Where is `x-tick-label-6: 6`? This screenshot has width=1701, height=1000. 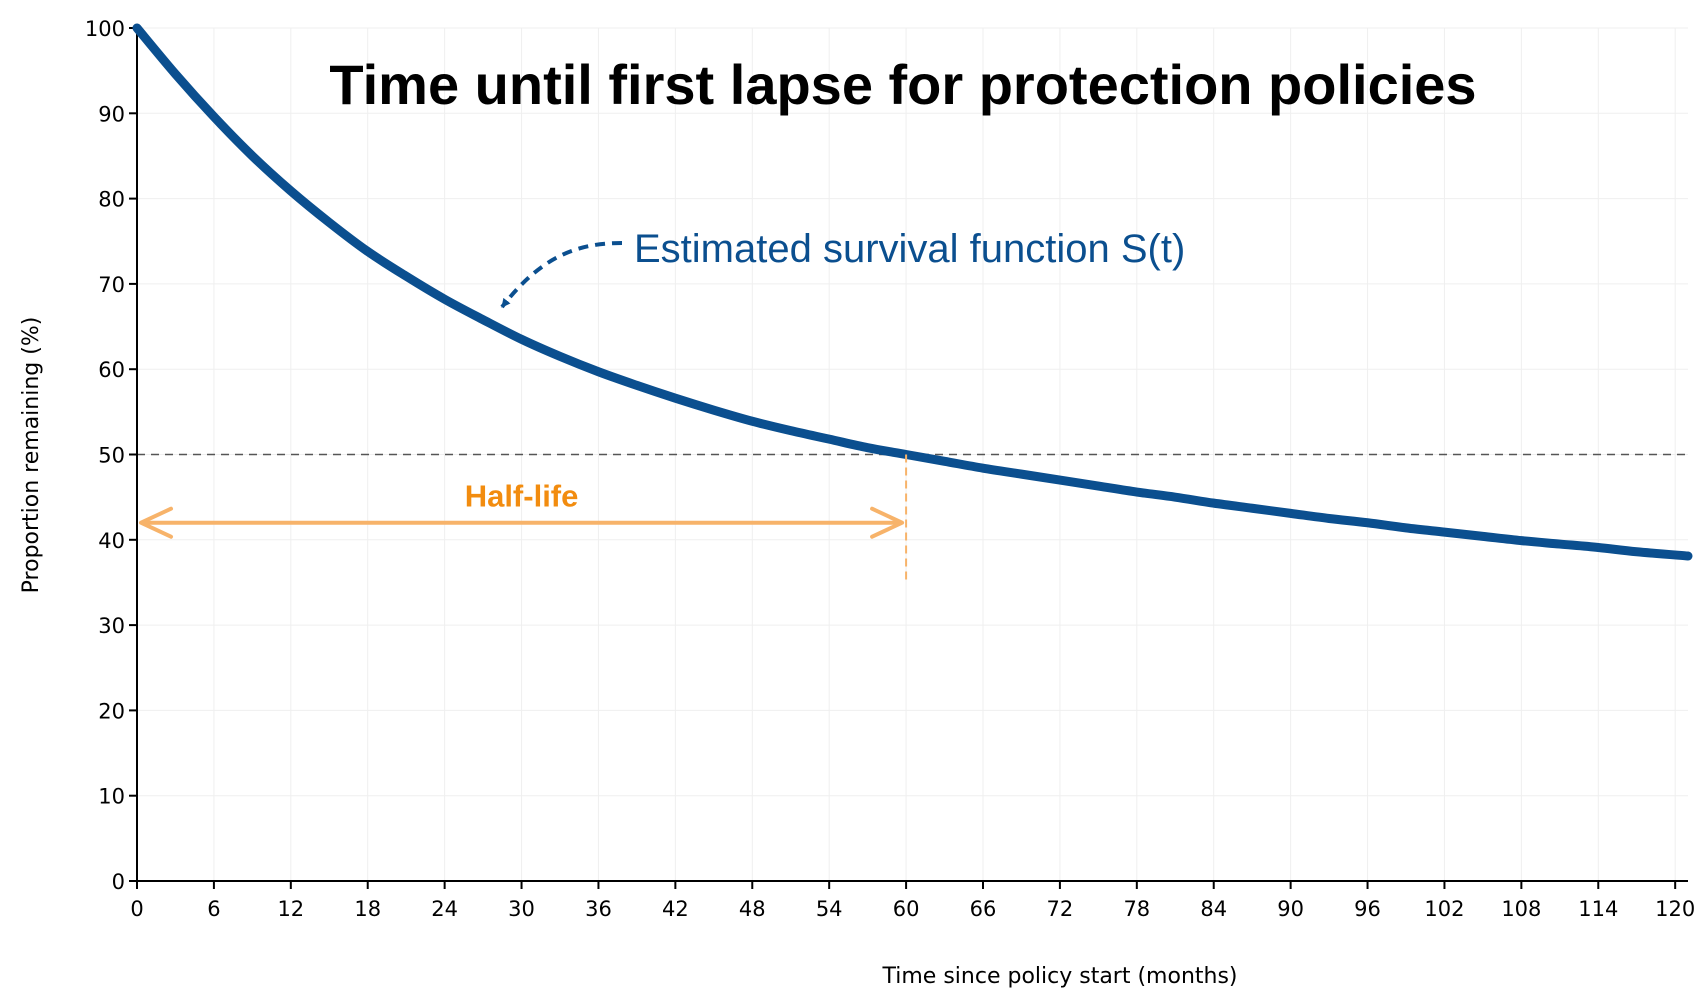 x-tick-label-6: 6 is located at coordinates (213, 909).